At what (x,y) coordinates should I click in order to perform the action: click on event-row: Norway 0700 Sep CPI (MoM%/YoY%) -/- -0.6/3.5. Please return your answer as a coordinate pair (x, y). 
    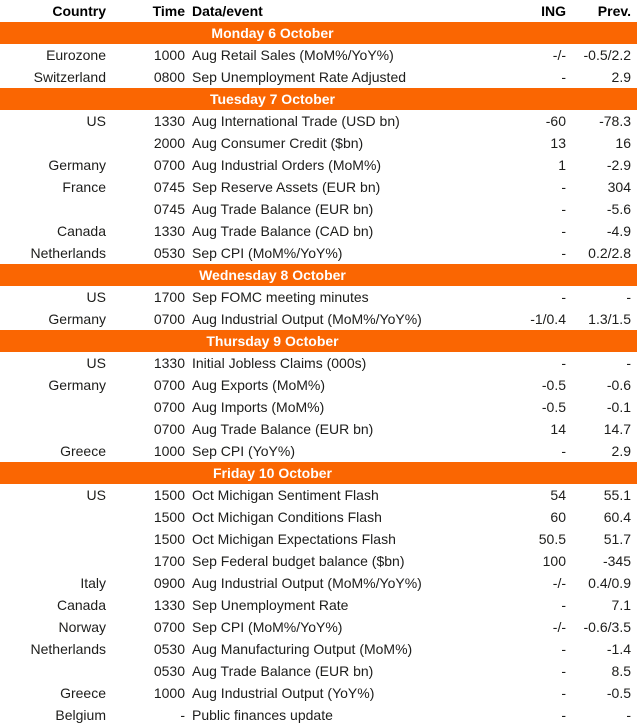
    Looking at the image, I should click on (318, 627).